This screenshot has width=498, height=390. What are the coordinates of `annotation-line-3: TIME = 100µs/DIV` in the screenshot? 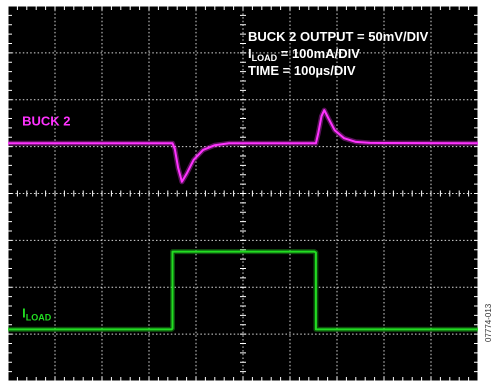 It's located at (302, 70).